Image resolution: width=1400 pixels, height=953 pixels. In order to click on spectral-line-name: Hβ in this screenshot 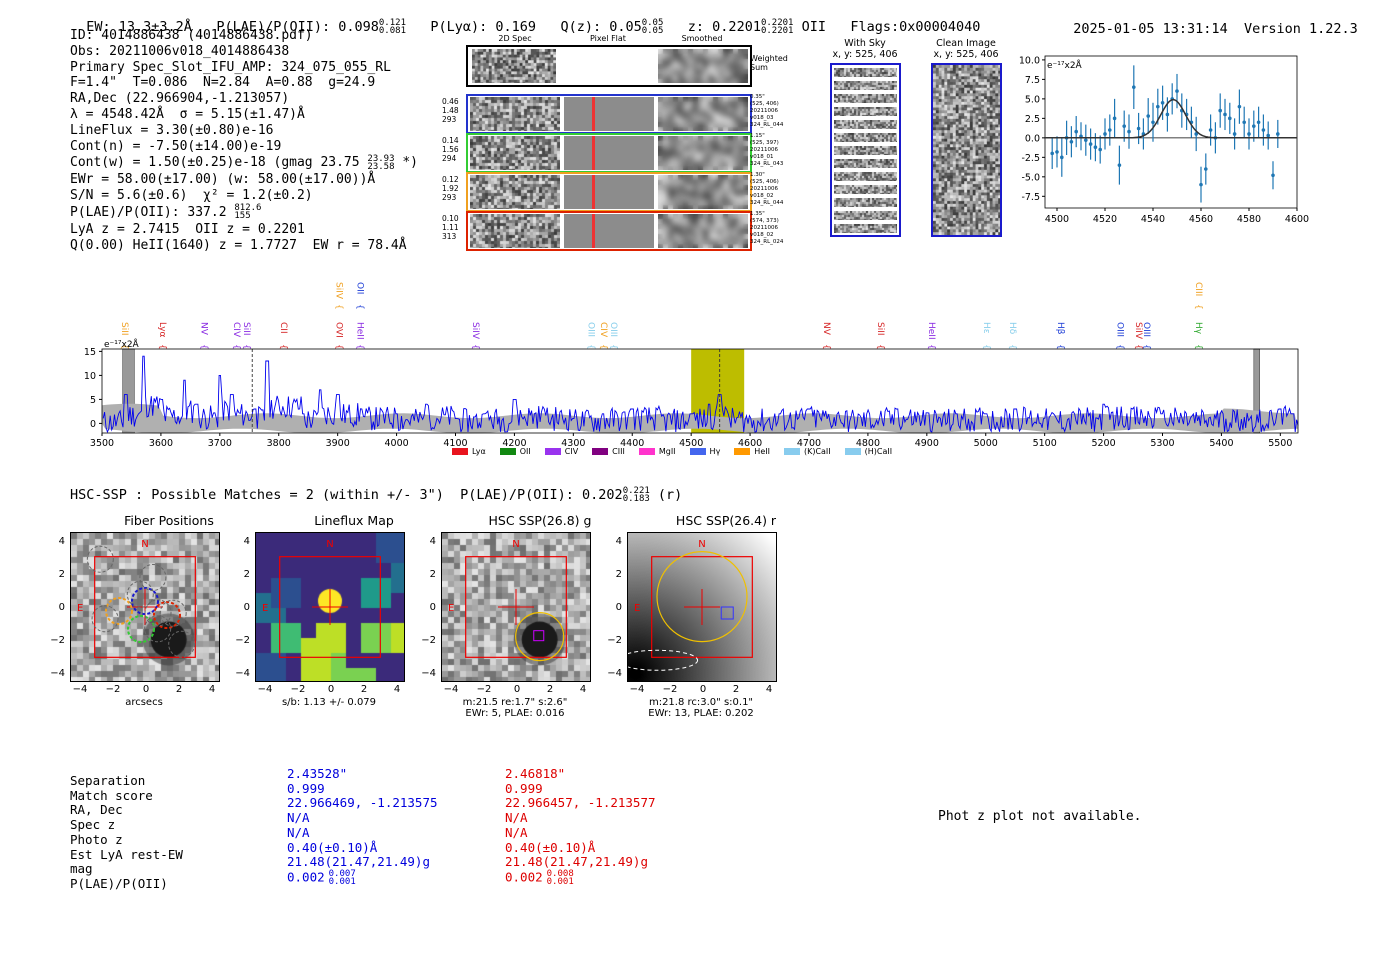, I will do `click(1060, 328)`.